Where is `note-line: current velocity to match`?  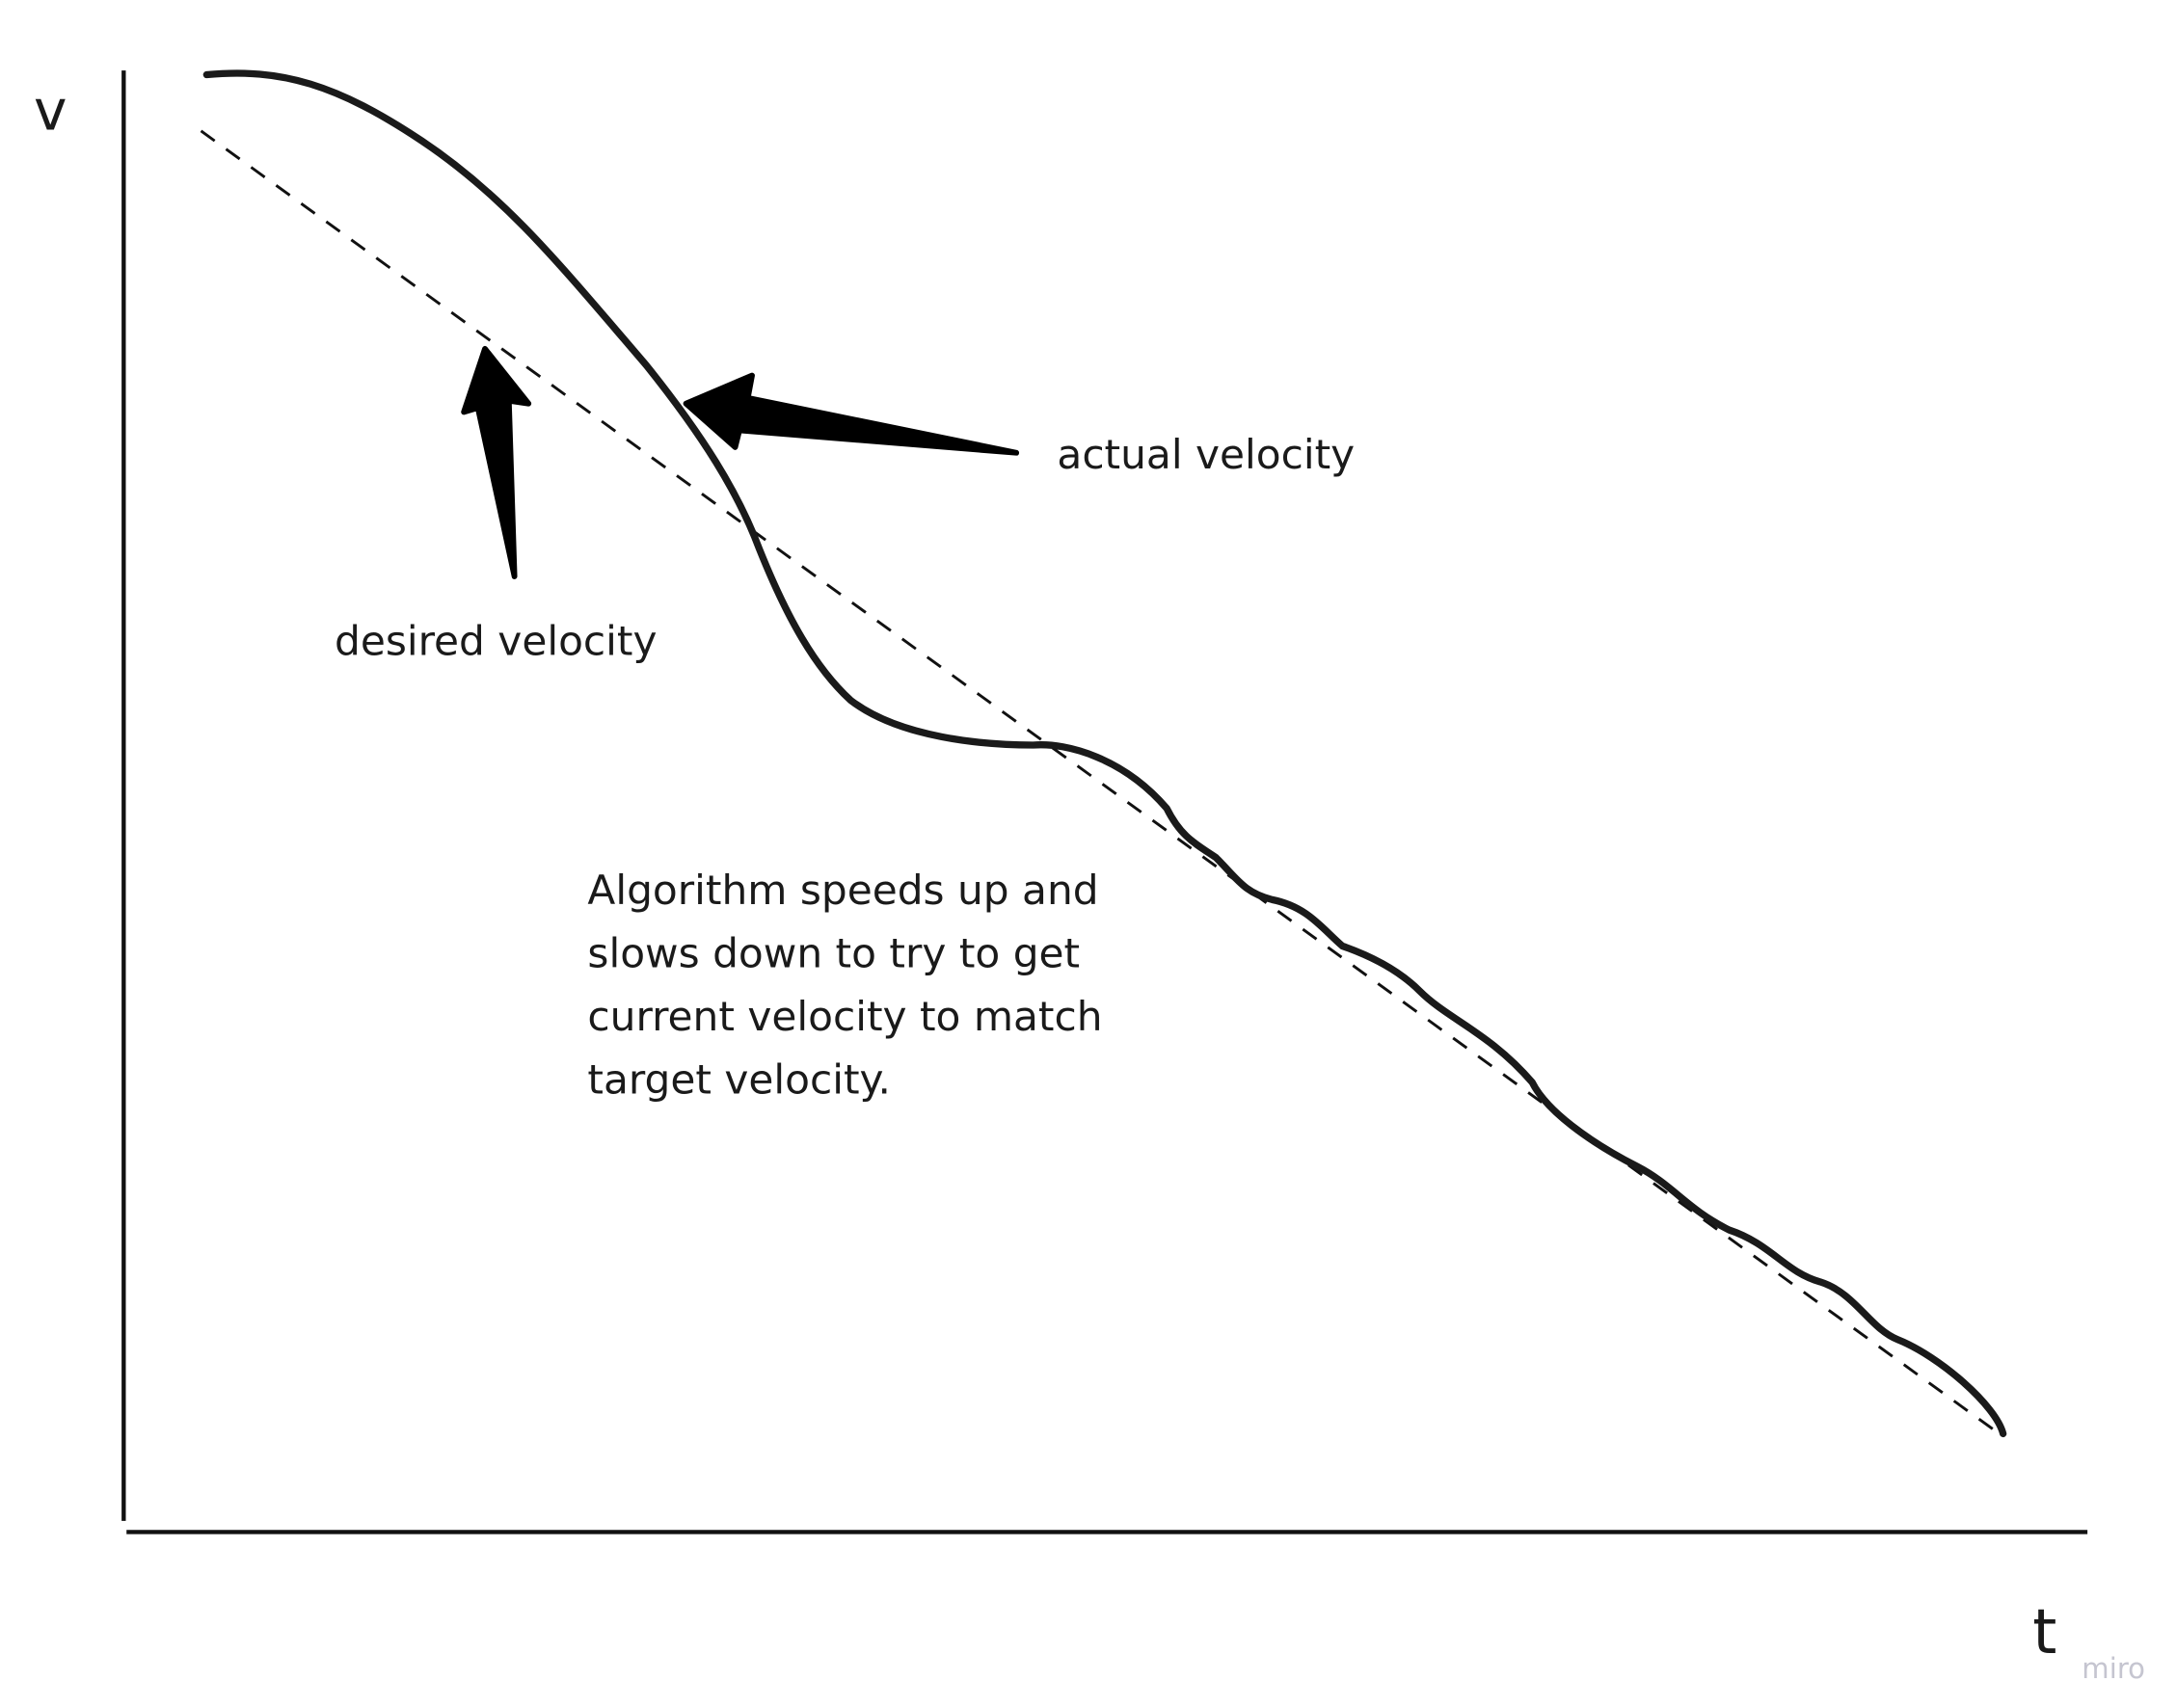
note-line: current velocity to match is located at coordinates (844, 1016).